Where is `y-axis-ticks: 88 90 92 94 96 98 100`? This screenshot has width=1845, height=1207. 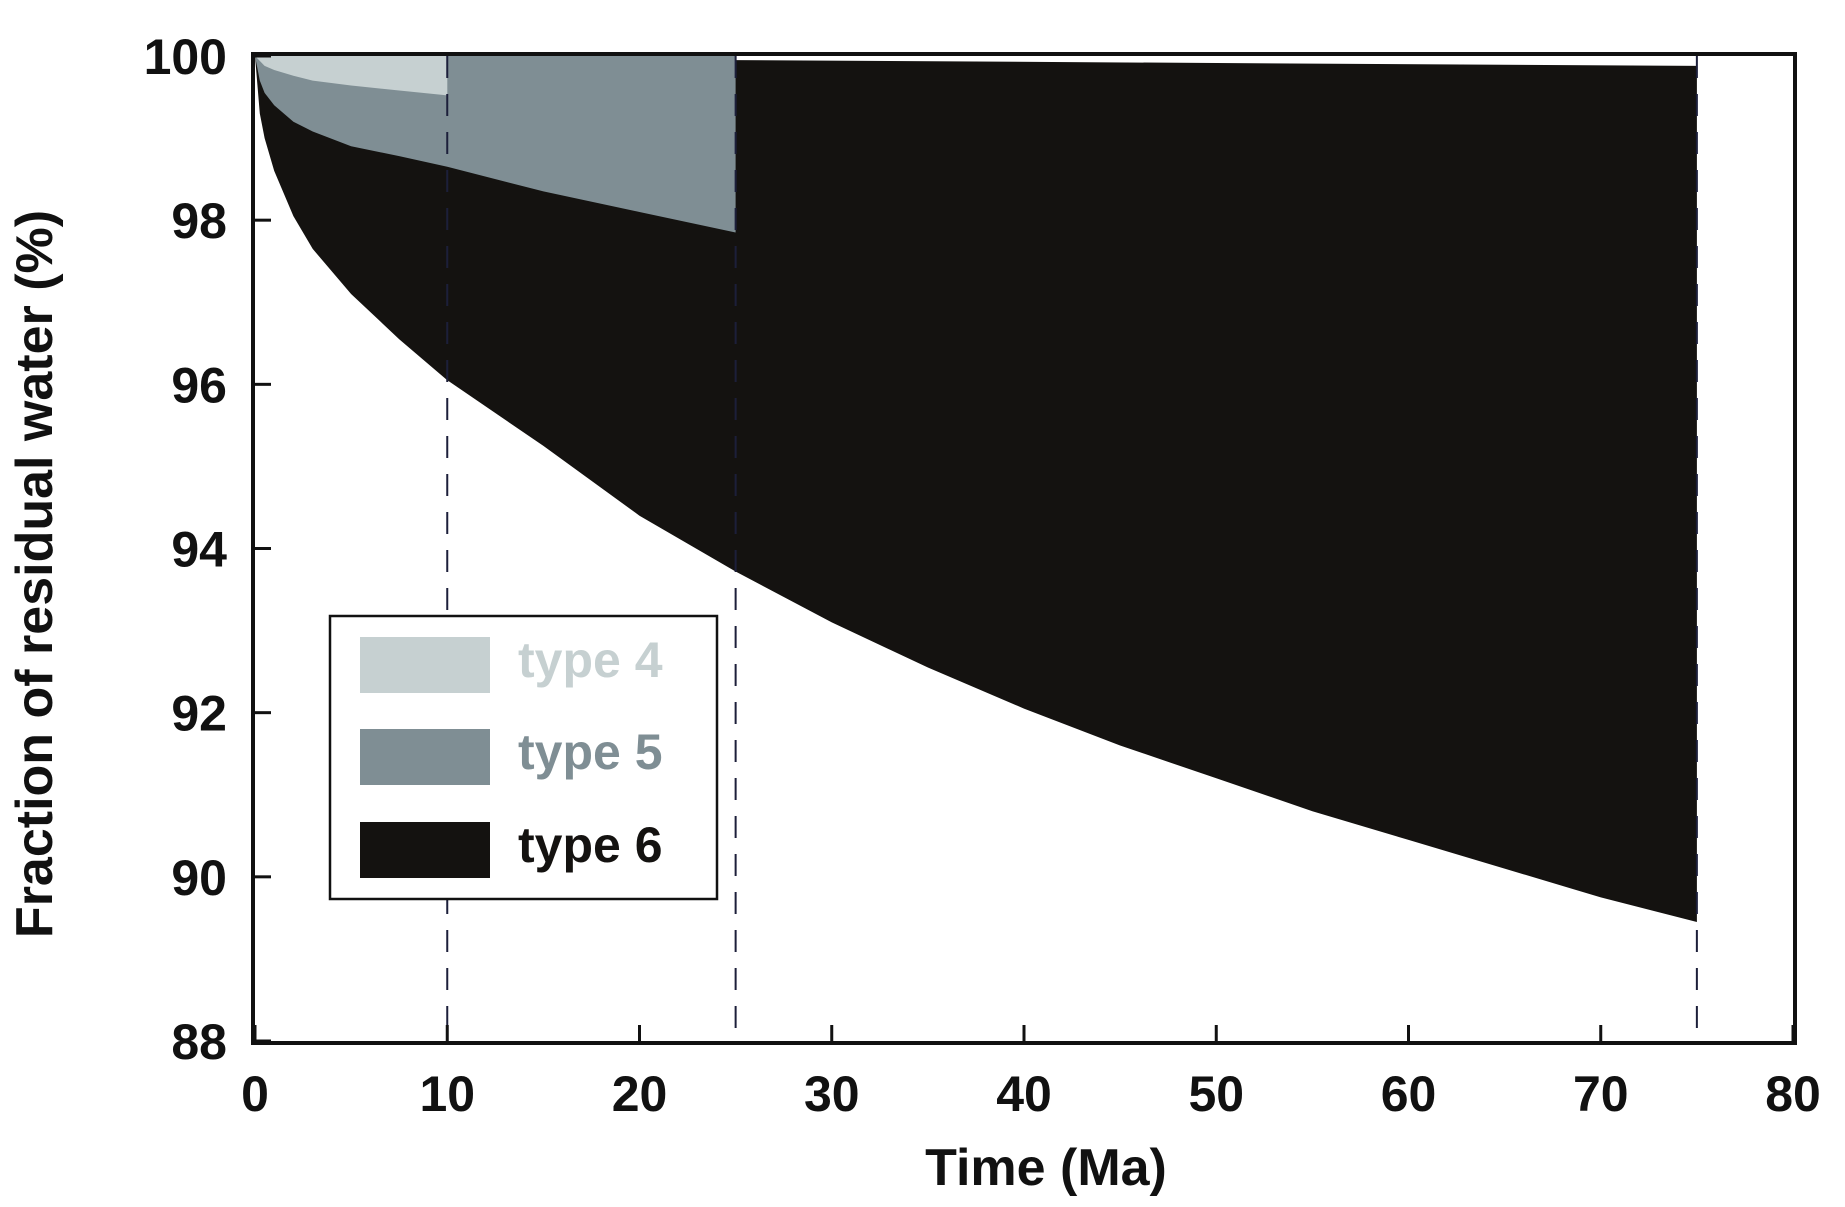 y-axis-ticks: 88 90 92 94 96 98 100 is located at coordinates (207, 549).